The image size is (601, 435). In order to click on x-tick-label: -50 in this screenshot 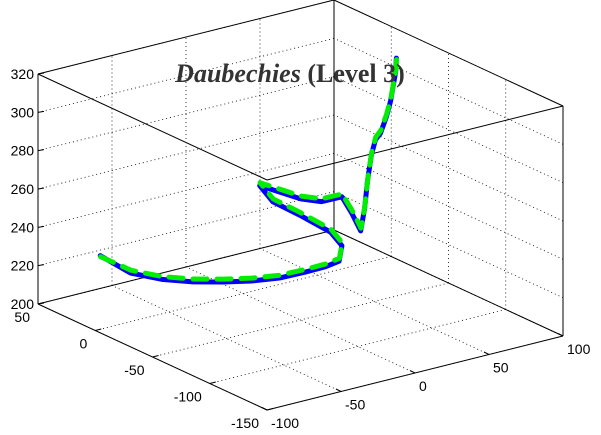, I will do `click(355, 405)`.